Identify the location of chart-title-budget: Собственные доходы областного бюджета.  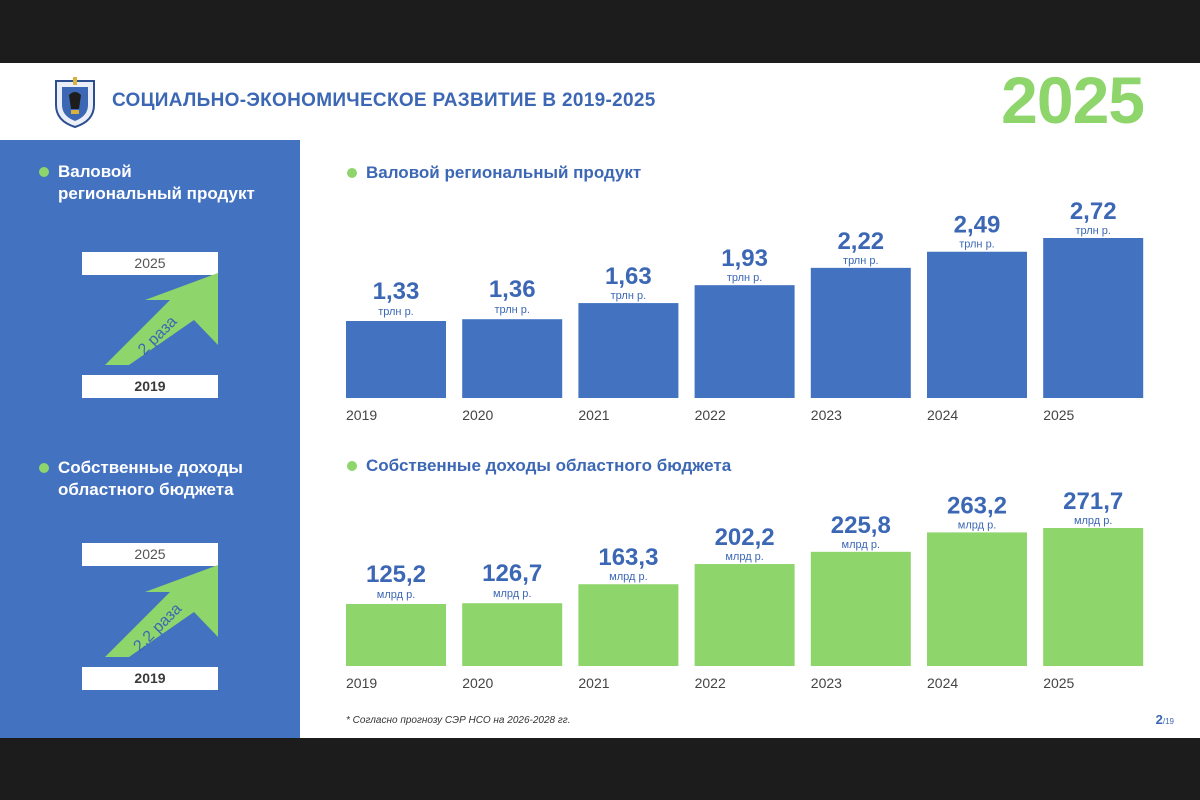
(539, 466).